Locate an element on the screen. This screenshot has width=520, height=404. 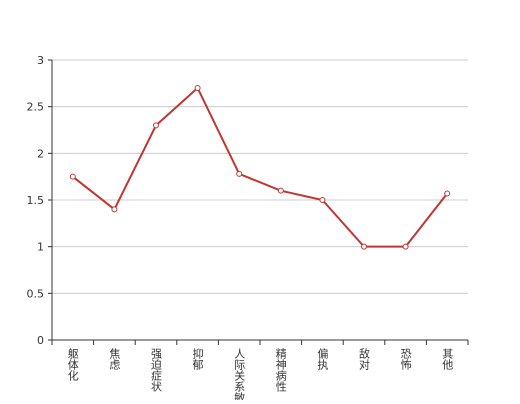
x-tick-label: 焦虑 is located at coordinates (114, 359).